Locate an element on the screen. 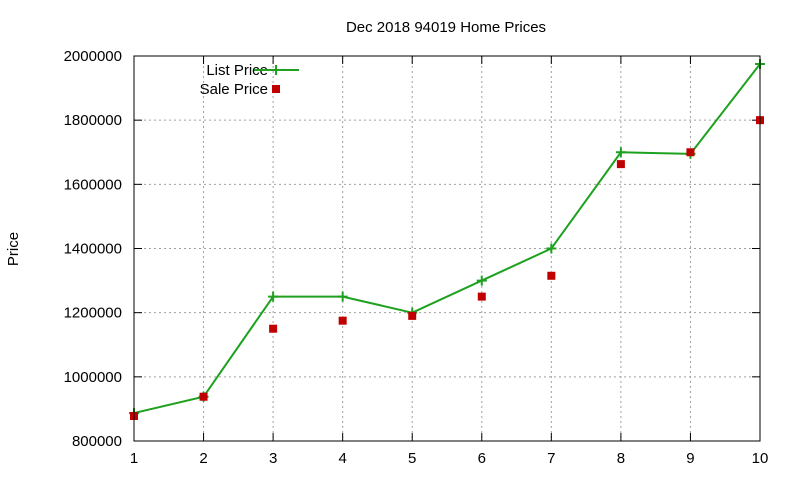 The height and width of the screenshot is (480, 800). y-tick-label: 1800000 is located at coordinates (93, 120).